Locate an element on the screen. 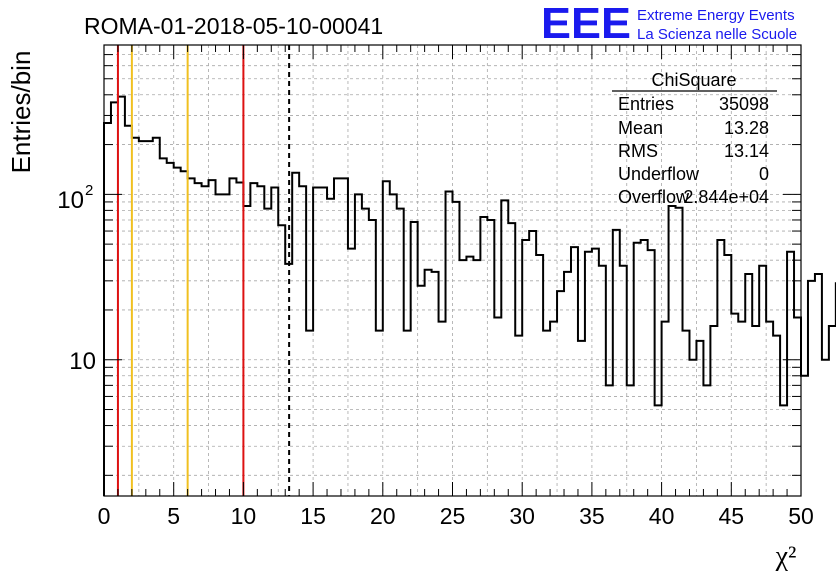  y-axis-title: Entries/bin is located at coordinates (21, 112).